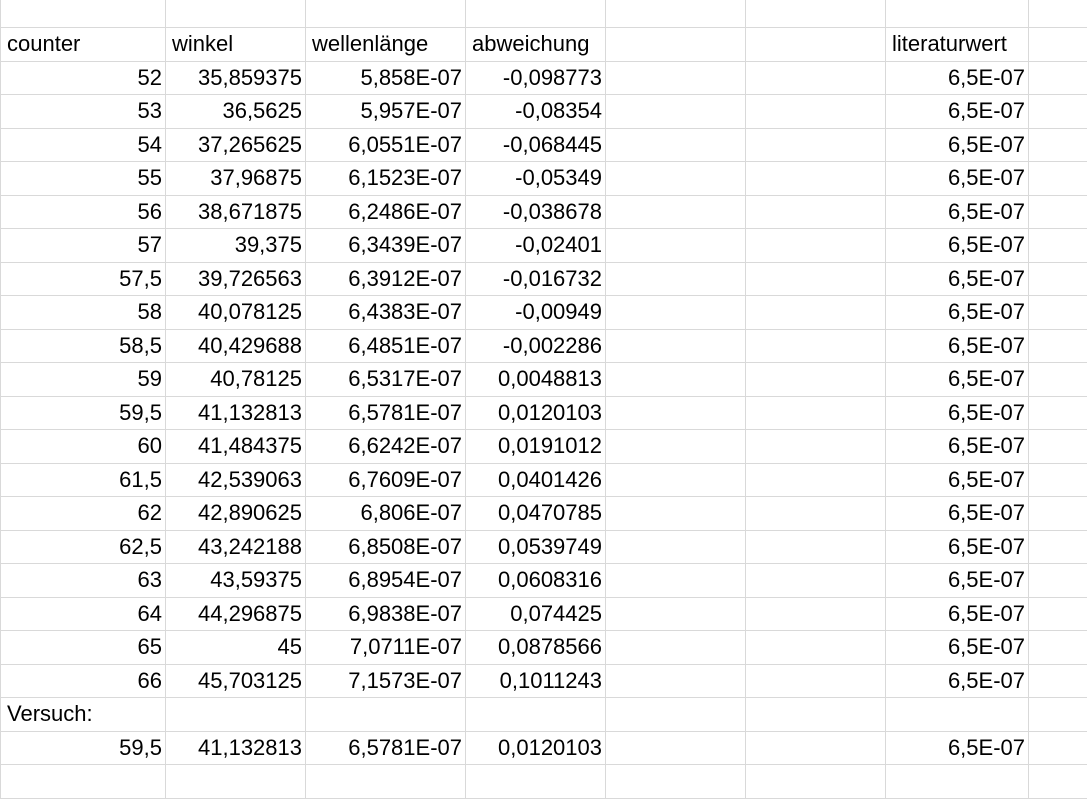 The height and width of the screenshot is (799, 1087). What do you see at coordinates (236, 45) in the screenshot?
I see `header-cell-winkel: winkel` at bounding box center [236, 45].